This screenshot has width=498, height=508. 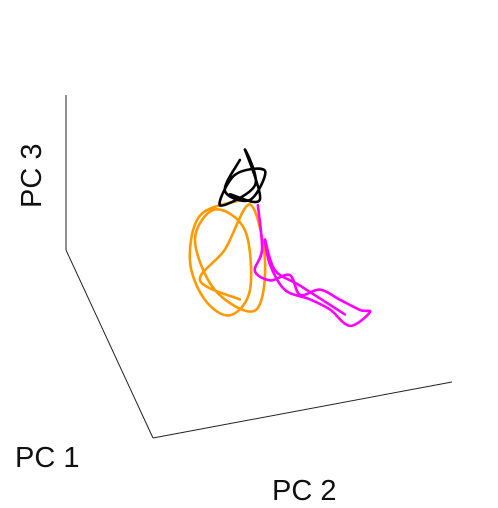 I want to click on x-axis-label: PC 1, so click(x=47, y=458).